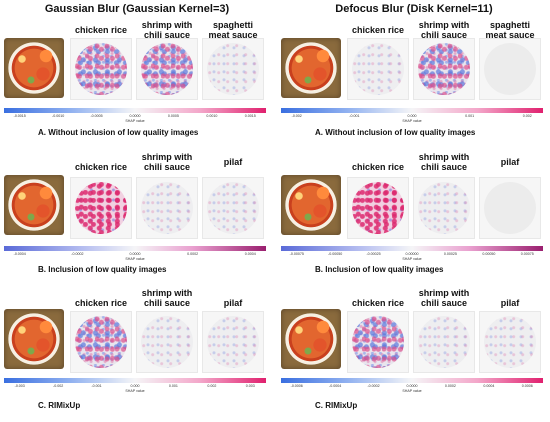 The width and height of the screenshot is (550, 422). Describe the element at coordinates (527, 254) in the screenshot. I see `colorbar-tick-label: 0.00075` at that location.